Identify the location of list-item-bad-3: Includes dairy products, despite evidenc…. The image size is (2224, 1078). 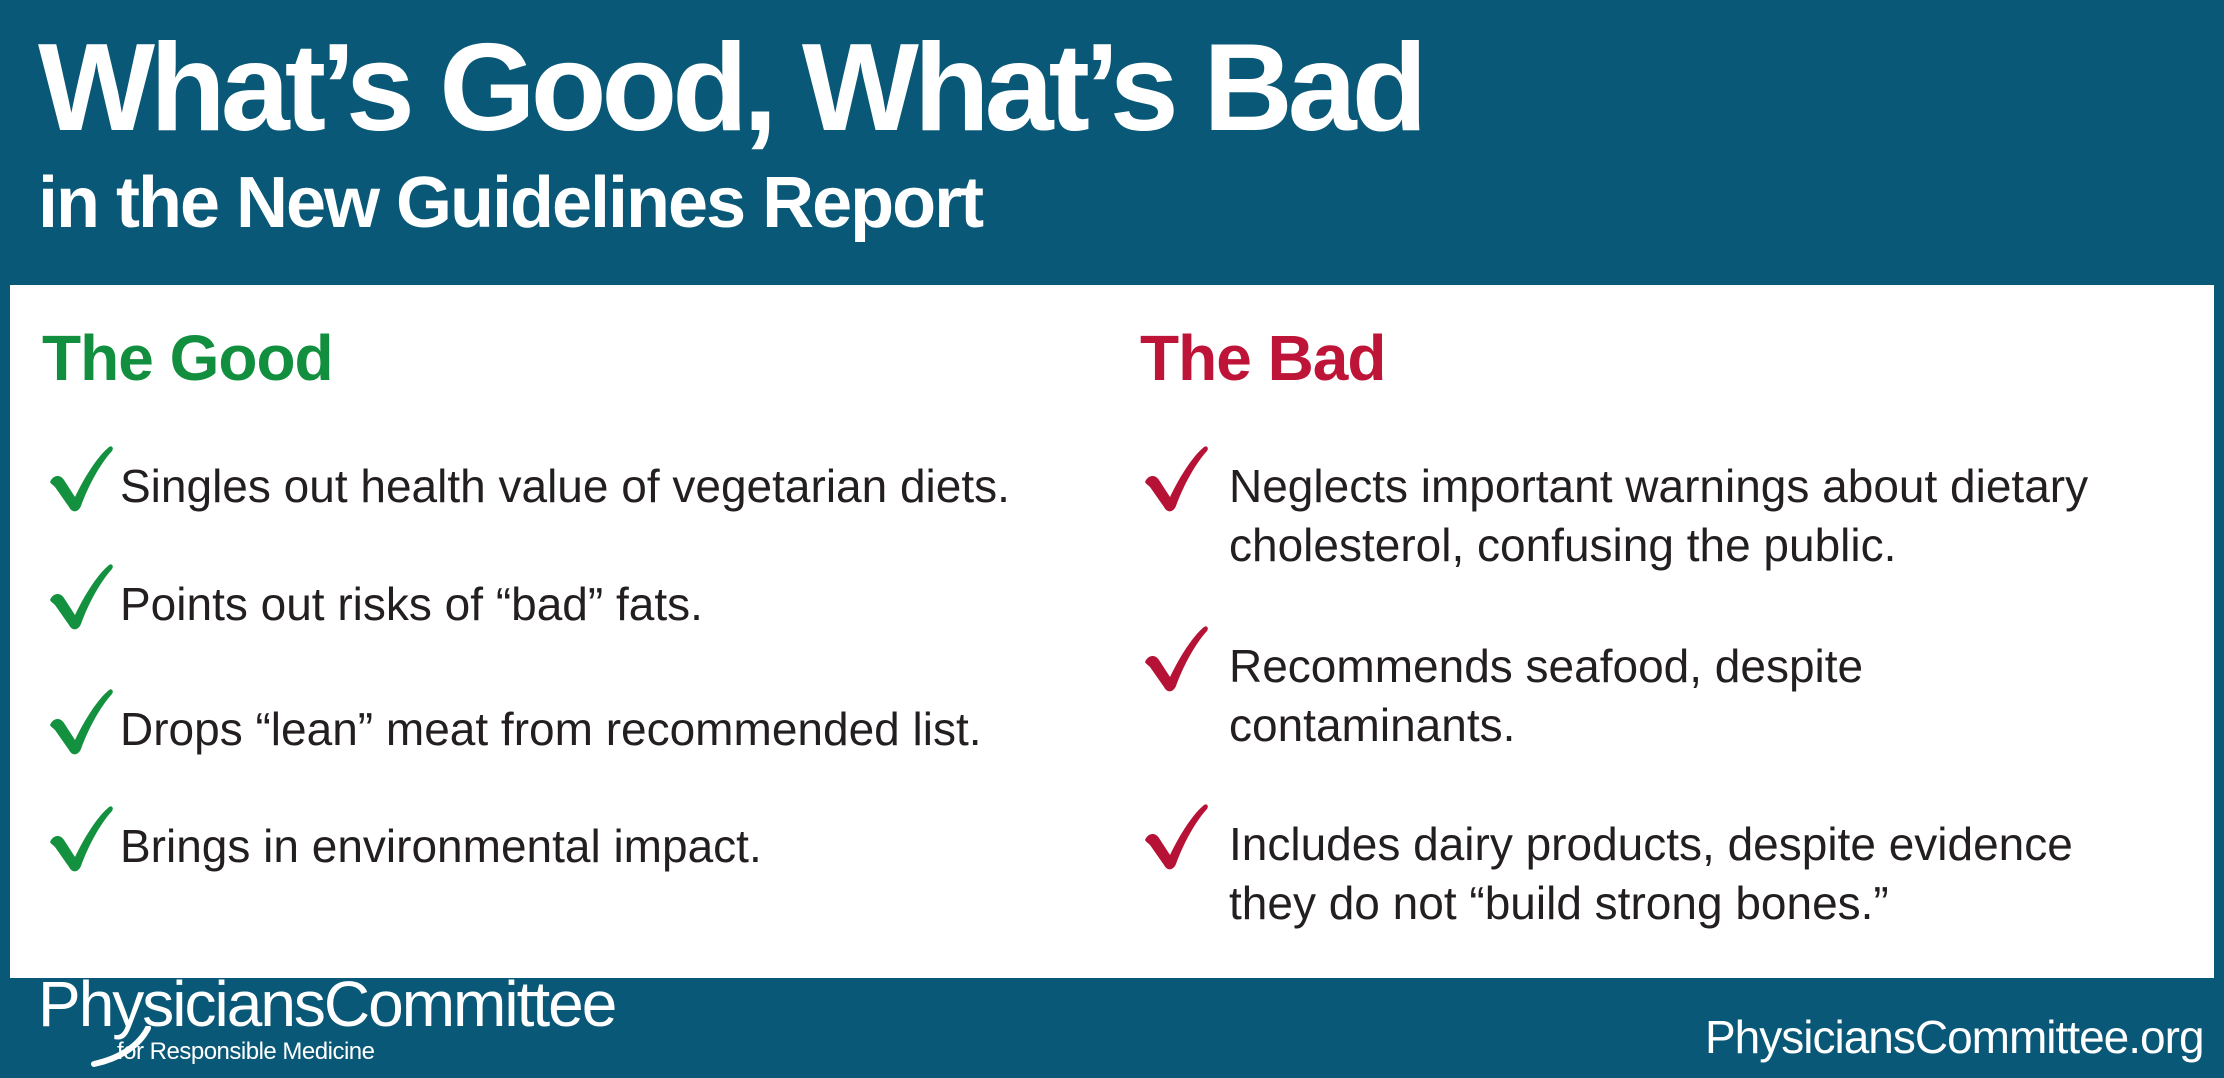
(1608, 868).